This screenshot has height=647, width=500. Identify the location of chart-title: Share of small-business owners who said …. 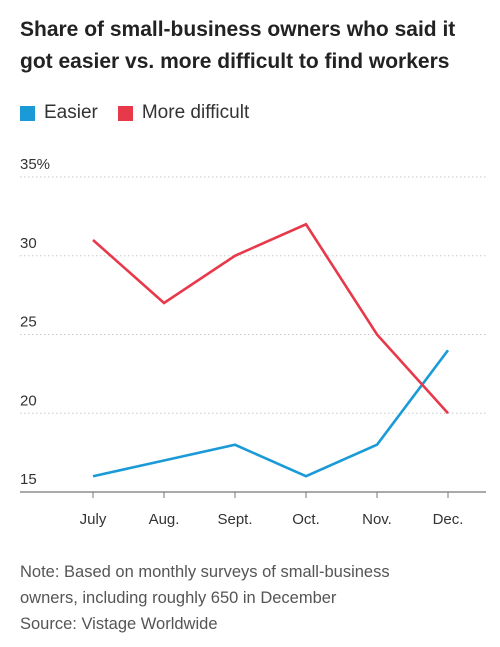
(252, 46).